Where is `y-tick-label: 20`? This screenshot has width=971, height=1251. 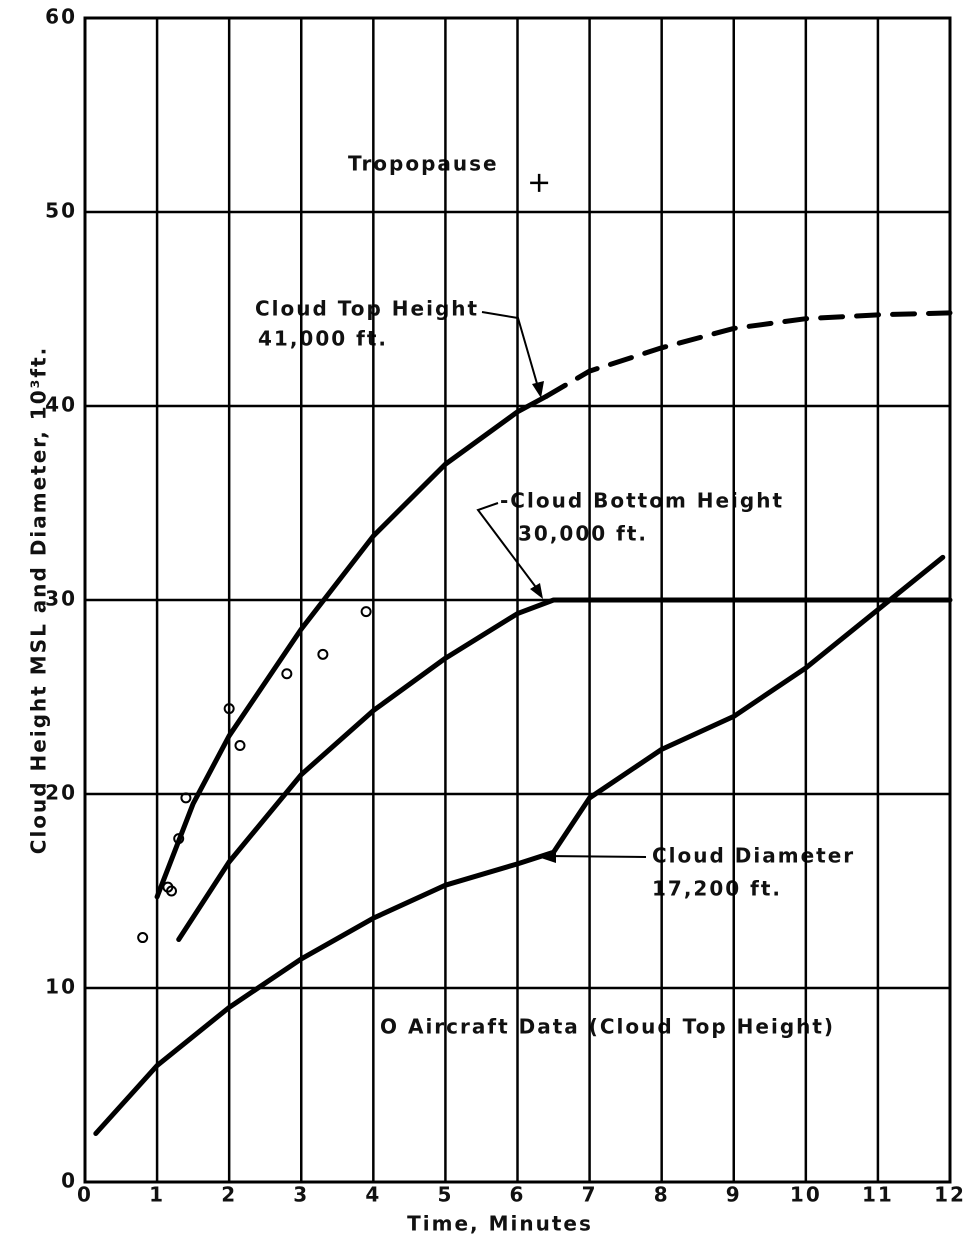 y-tick-label: 20 is located at coordinates (61, 793).